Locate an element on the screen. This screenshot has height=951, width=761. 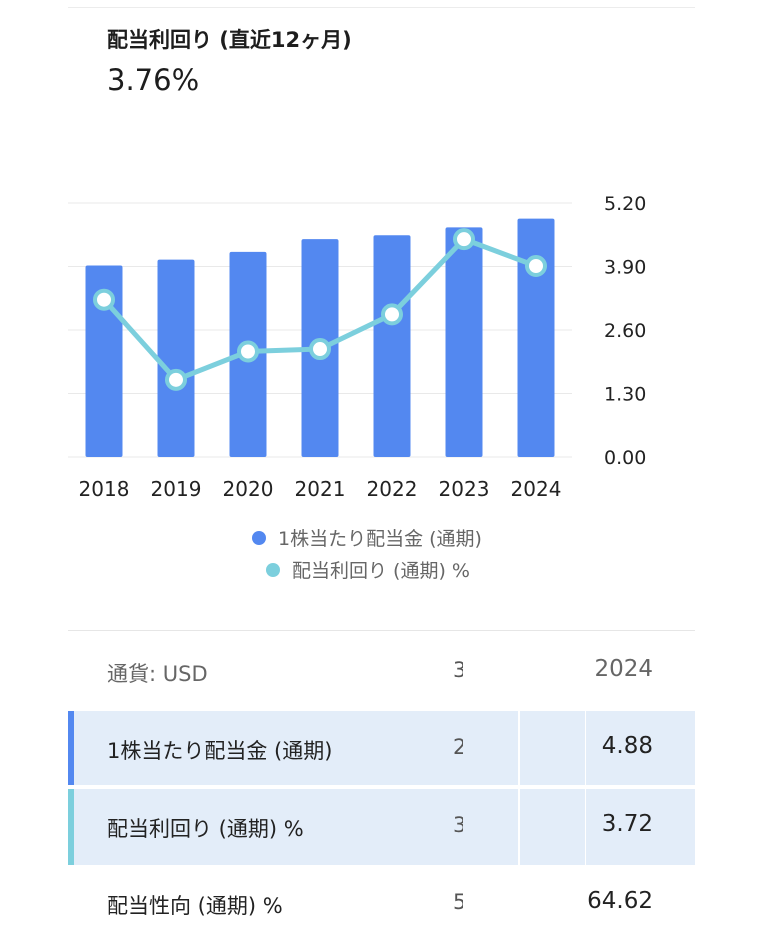
legend-marker-dps is located at coordinates (259, 537).